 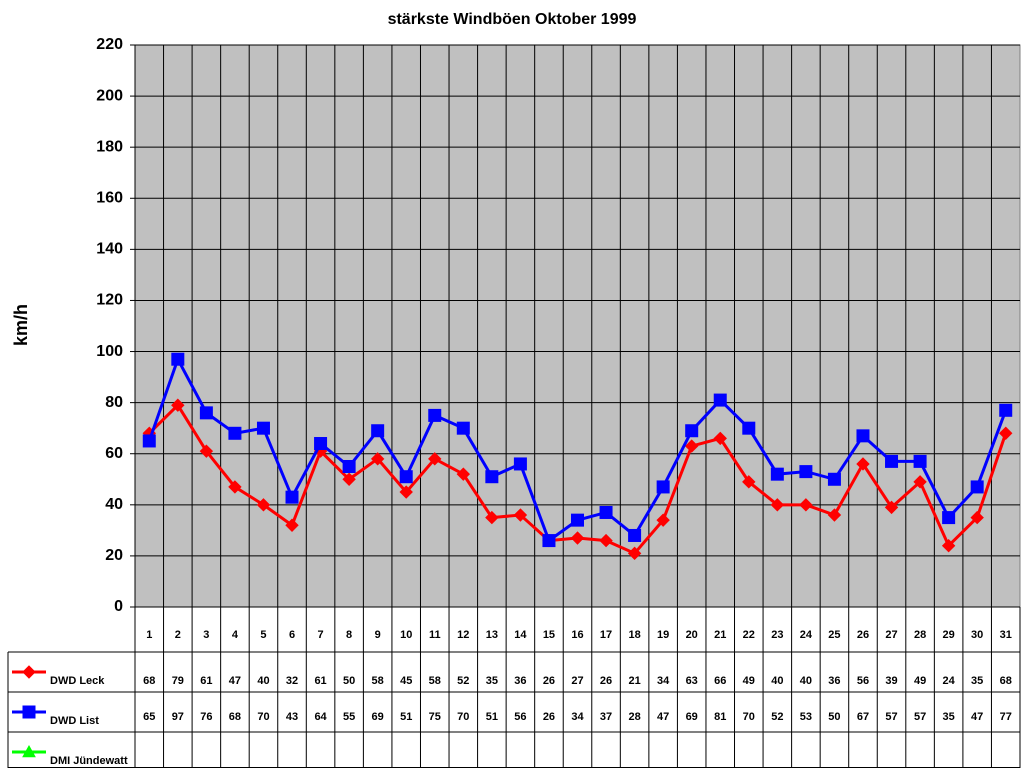 I want to click on x-tick-label: 29, so click(x=949, y=635).